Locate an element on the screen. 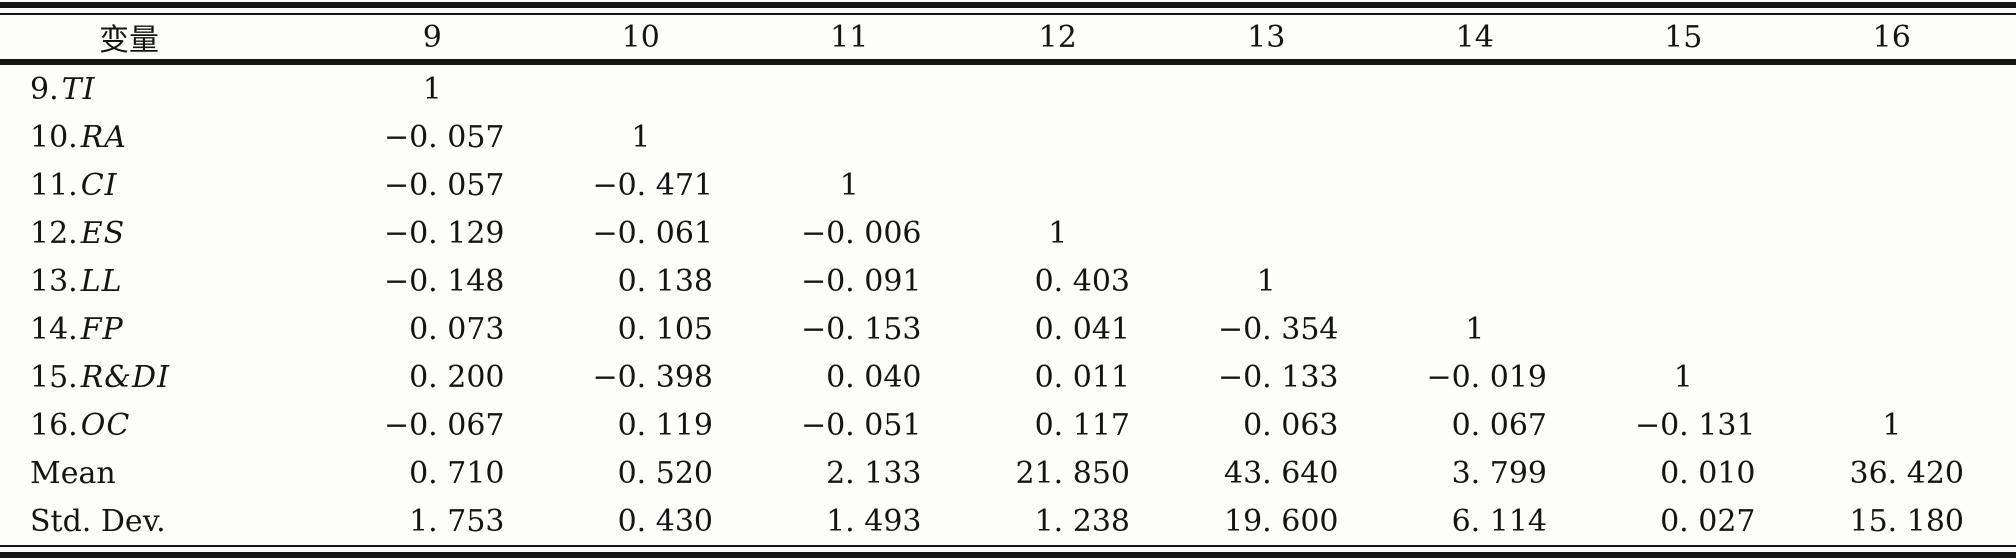  row-label: 15. R&DI is located at coordinates (174, 377).